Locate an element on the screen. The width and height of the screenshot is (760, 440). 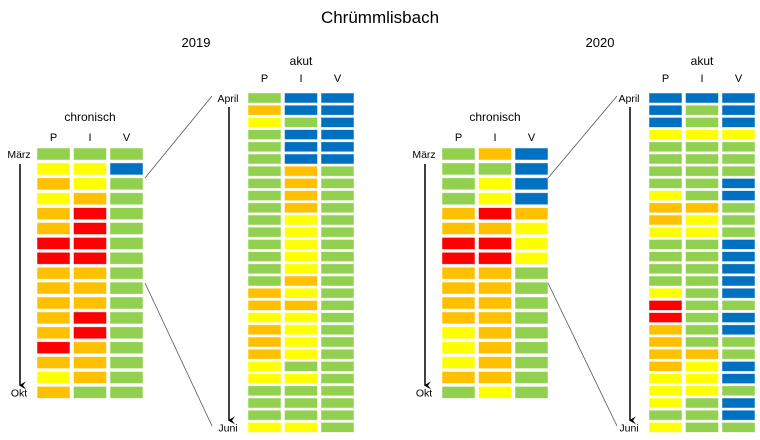
start-month-label: April is located at coordinates (227, 99).